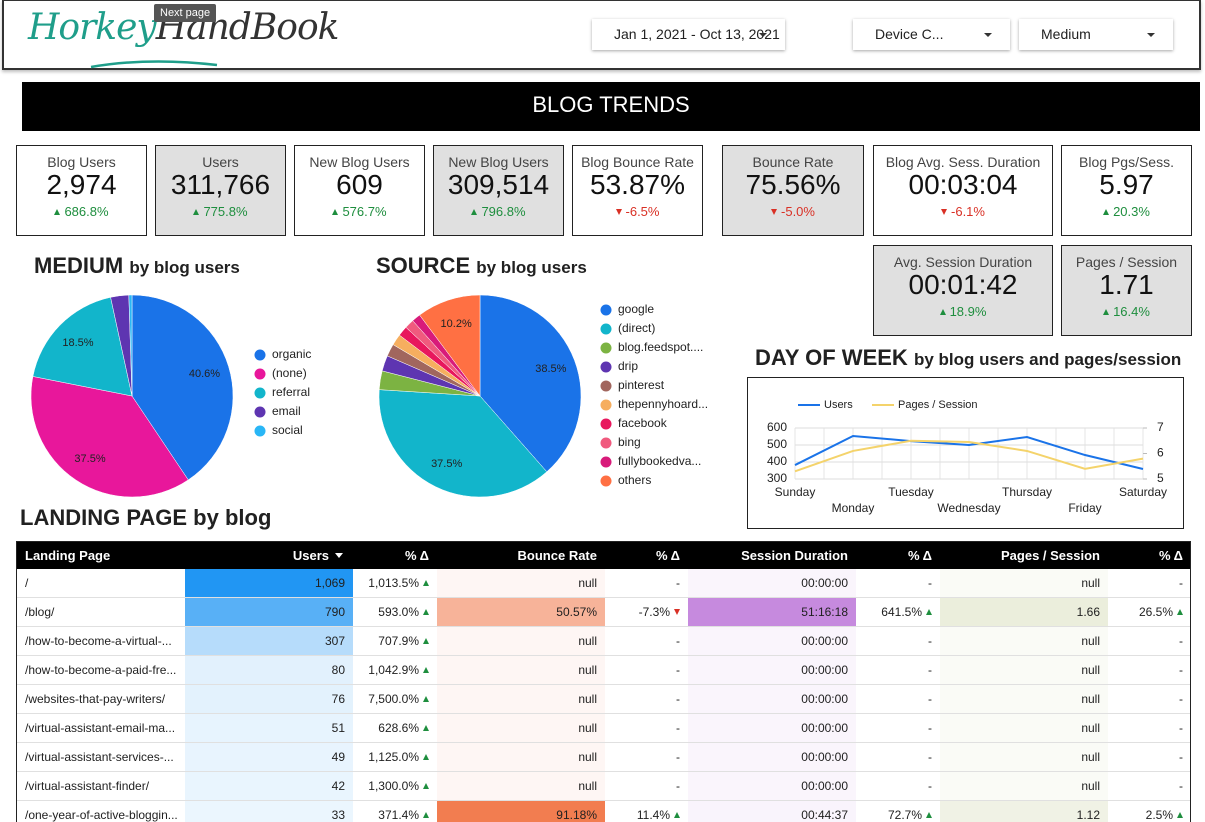 The height and width of the screenshot is (822, 1205). I want to click on column-header: Pages / Session, so click(1024, 555).